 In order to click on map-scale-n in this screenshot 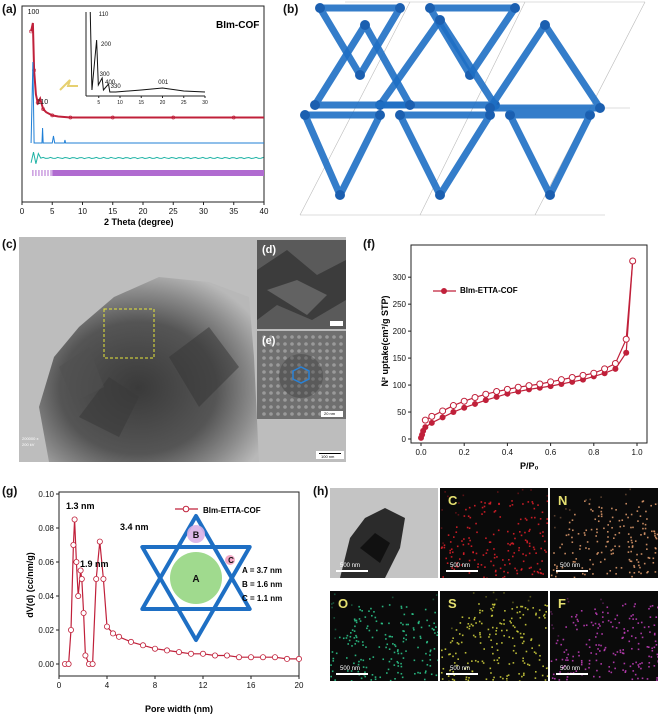, I will do `click(572, 571)`.